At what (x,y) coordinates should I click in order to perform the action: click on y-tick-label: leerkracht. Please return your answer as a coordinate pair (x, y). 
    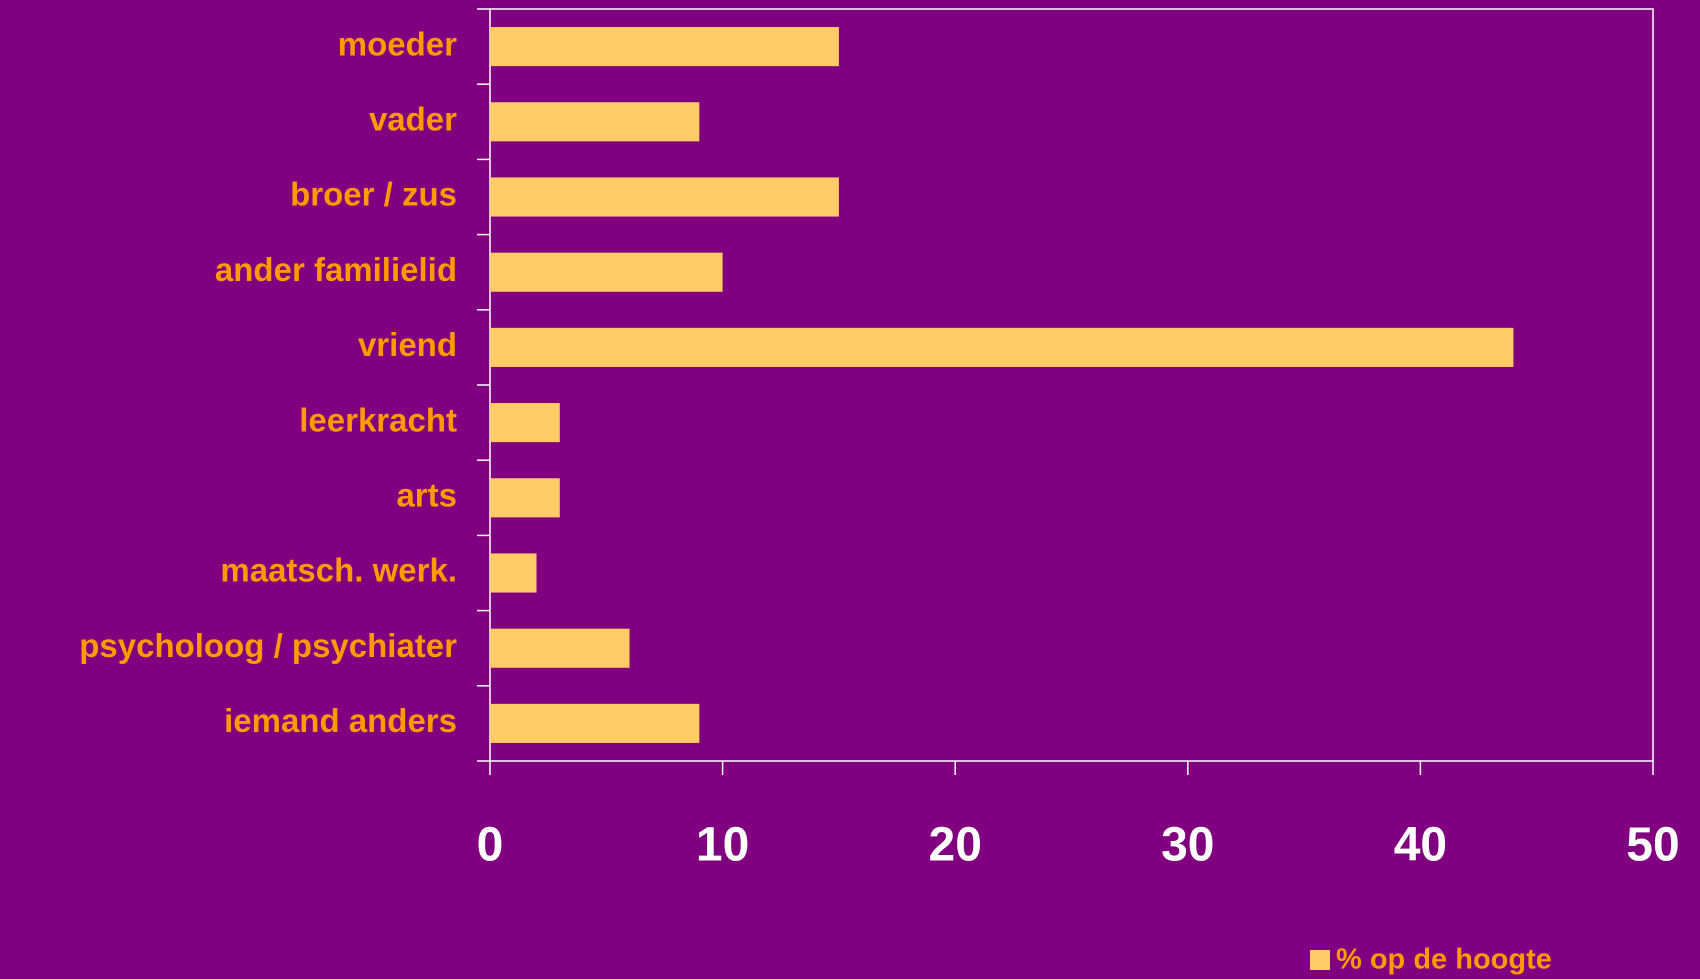
    Looking at the image, I should click on (378, 419).